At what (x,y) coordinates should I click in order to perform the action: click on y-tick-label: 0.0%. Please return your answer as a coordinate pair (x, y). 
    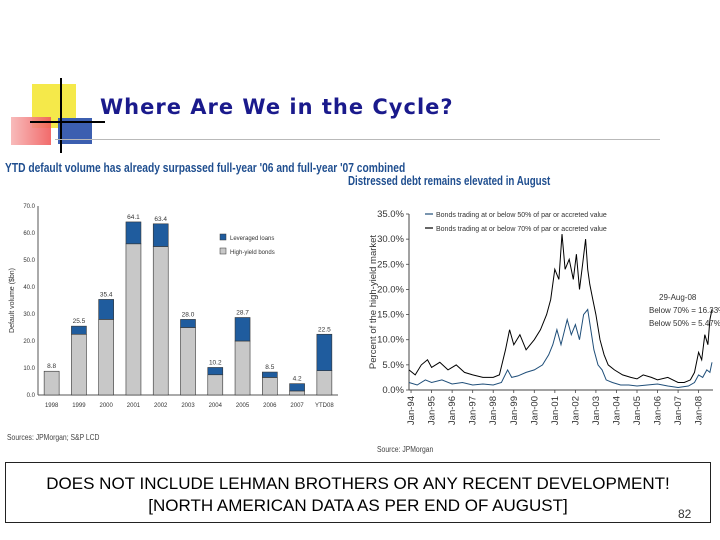
    Looking at the image, I should click on (393, 390).